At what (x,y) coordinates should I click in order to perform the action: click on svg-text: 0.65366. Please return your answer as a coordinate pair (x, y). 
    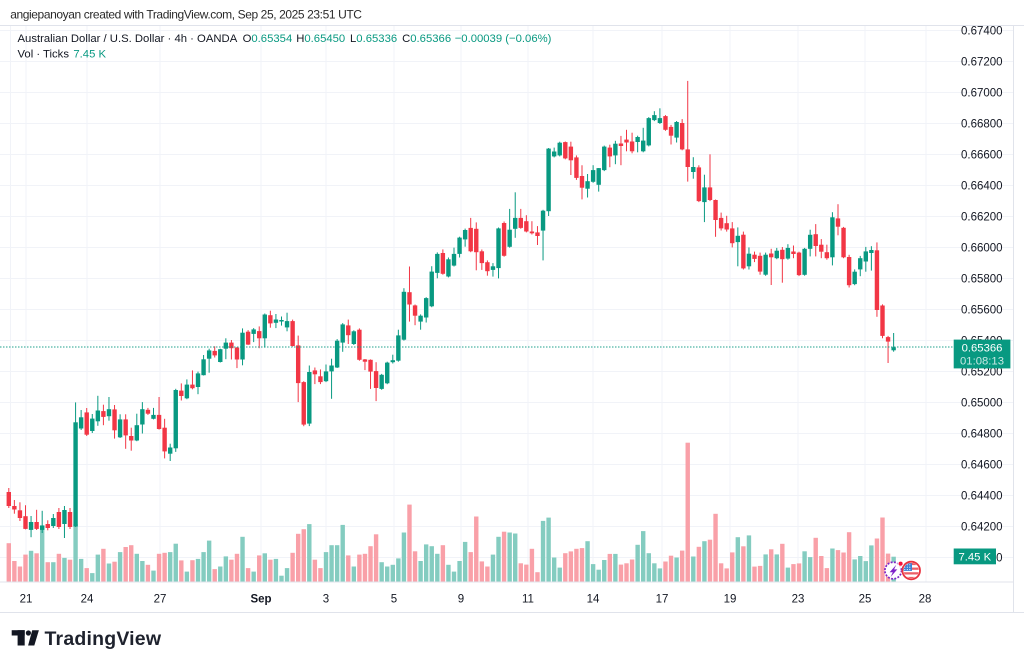
    Looking at the image, I should click on (982, 348).